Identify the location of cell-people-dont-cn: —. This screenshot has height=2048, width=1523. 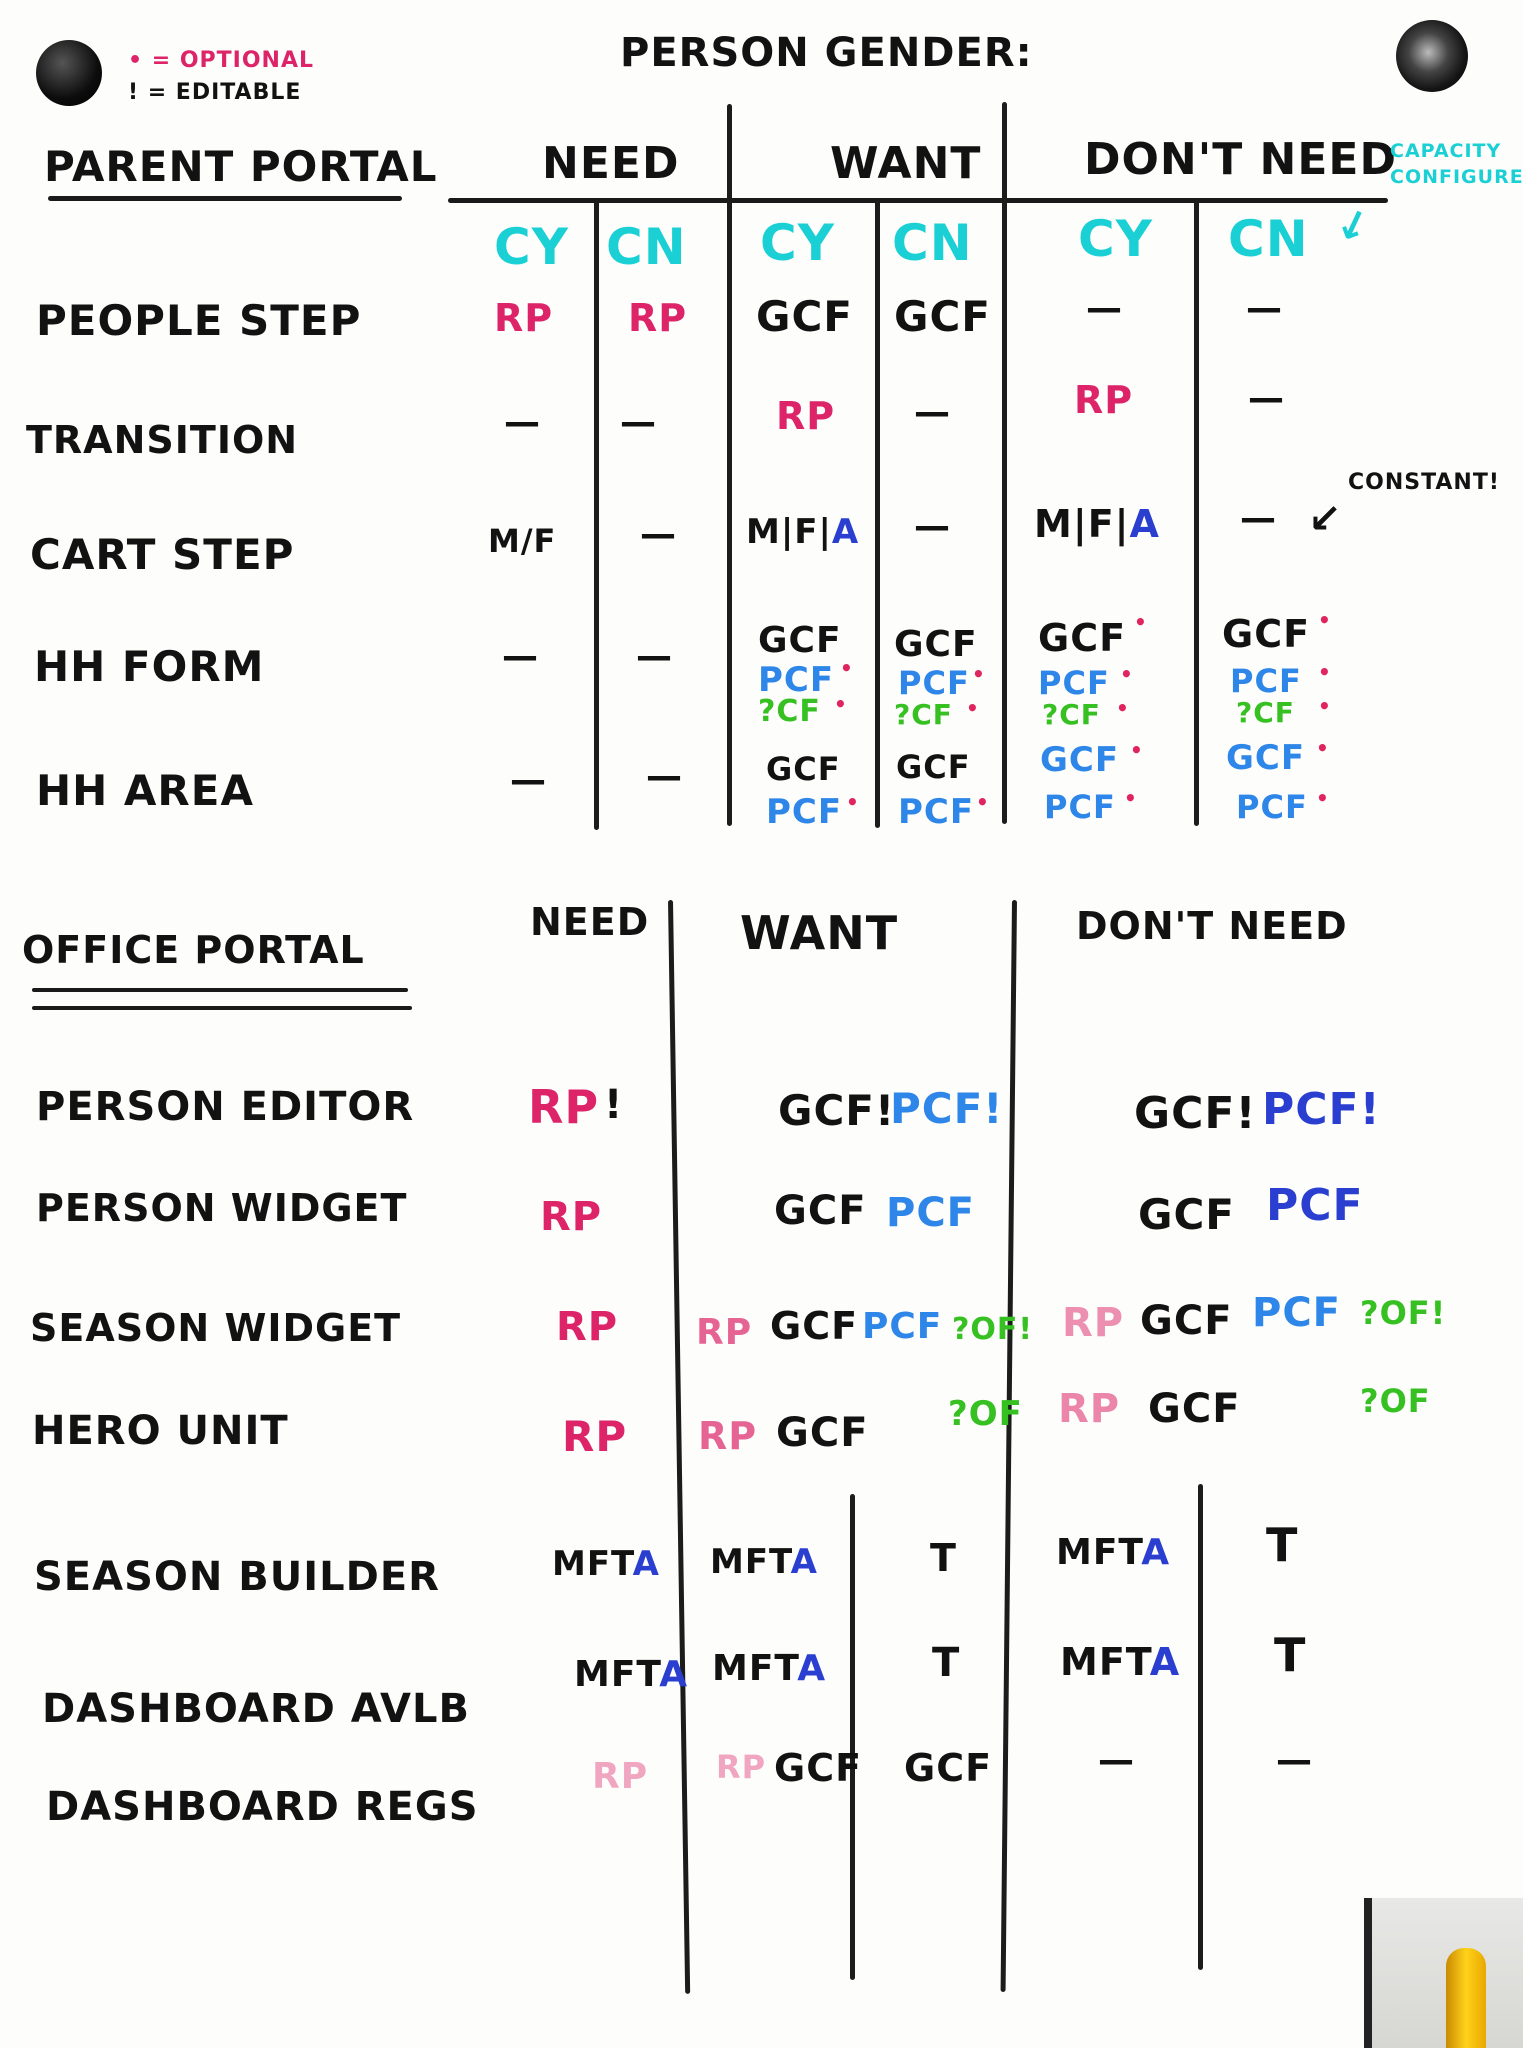
(1264, 308).